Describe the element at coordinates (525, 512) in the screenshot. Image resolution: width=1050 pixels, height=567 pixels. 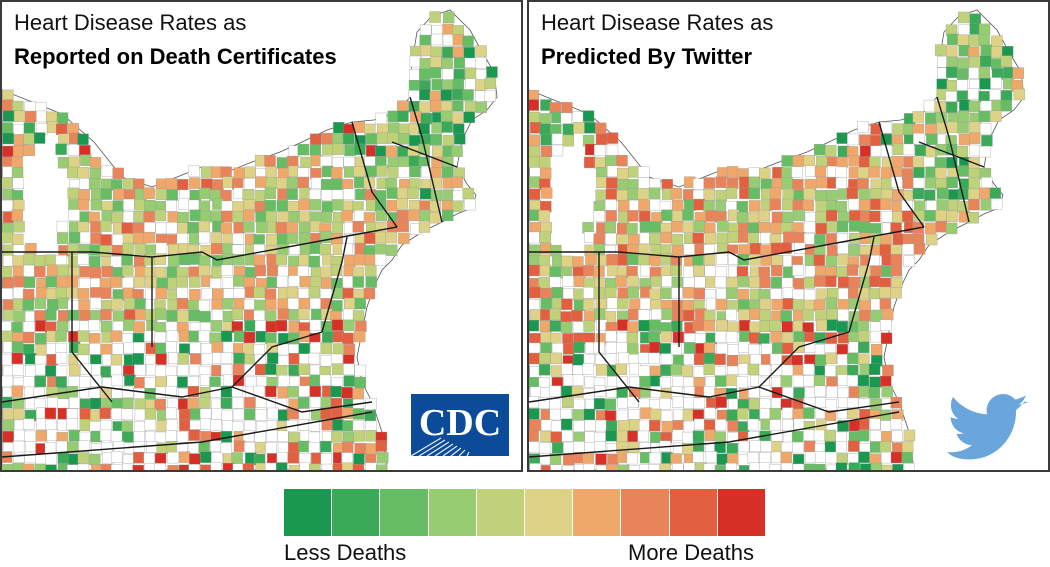
I see `color-scale-legend` at that location.